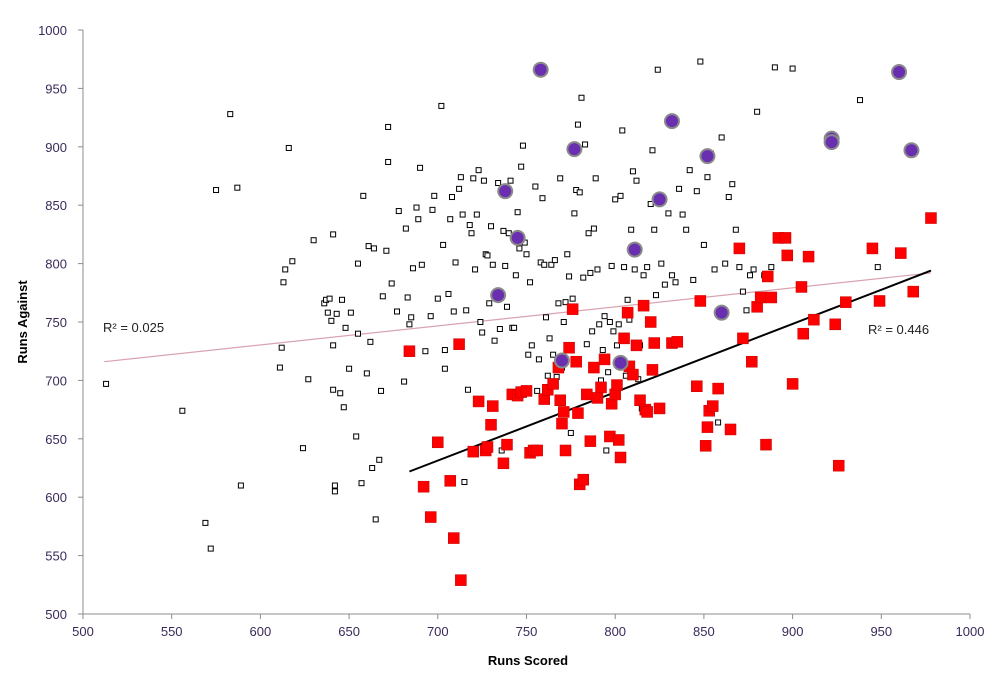 Image resolution: width=1001 pixels, height=679 pixels. Describe the element at coordinates (56, 147) in the screenshot. I see `y-tick-label: 900` at that location.